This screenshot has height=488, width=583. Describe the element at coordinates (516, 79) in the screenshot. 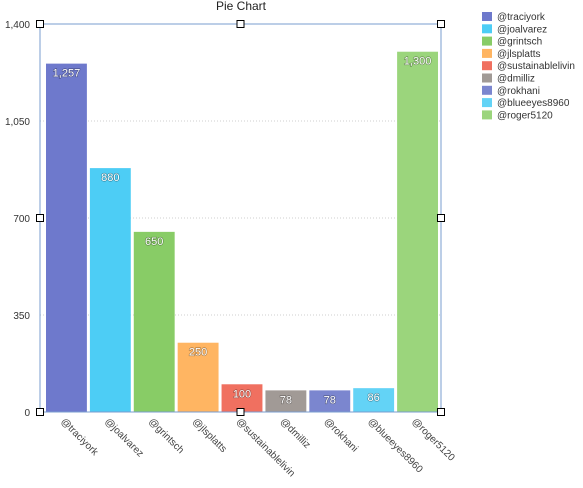

I see `legend-item: @dmilliz` at that location.